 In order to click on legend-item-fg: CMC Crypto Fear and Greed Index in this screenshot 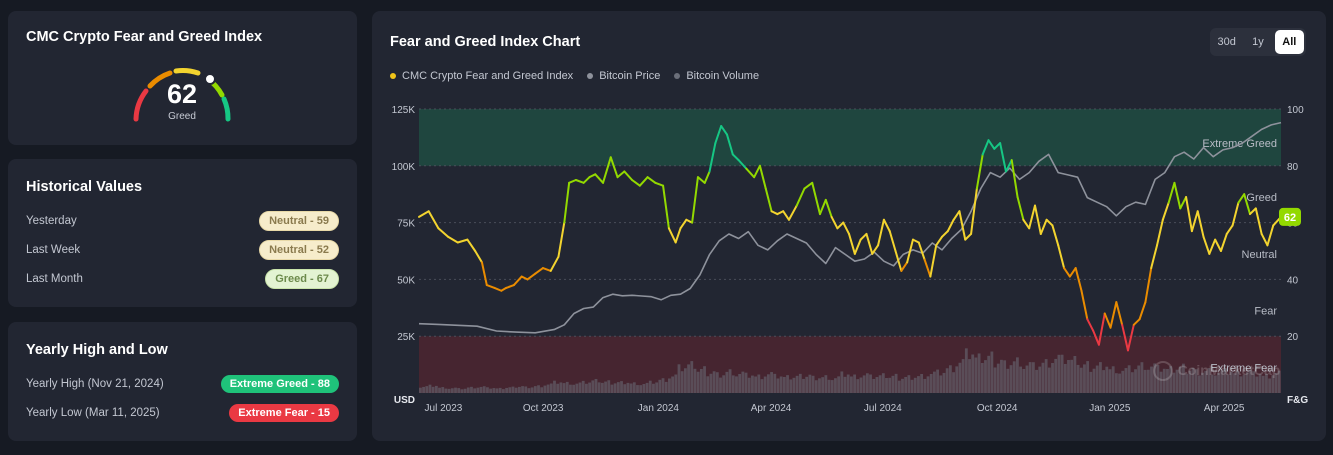, I will do `click(481, 76)`.